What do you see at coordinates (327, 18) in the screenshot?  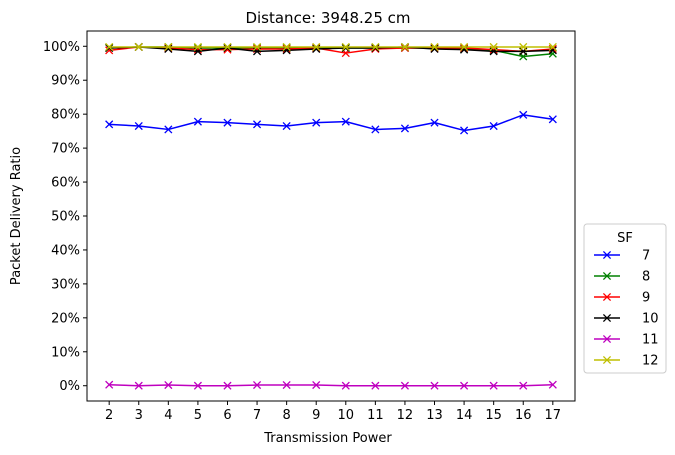 I see `chart-title: Distance: 3948.25 cm` at bounding box center [327, 18].